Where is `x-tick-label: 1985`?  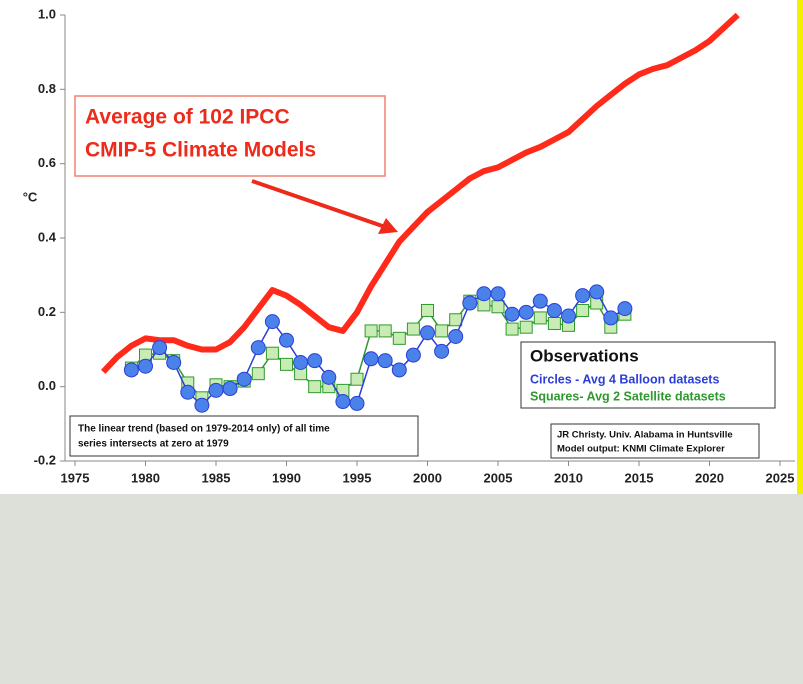
x-tick-label: 1985 is located at coordinates (216, 477).